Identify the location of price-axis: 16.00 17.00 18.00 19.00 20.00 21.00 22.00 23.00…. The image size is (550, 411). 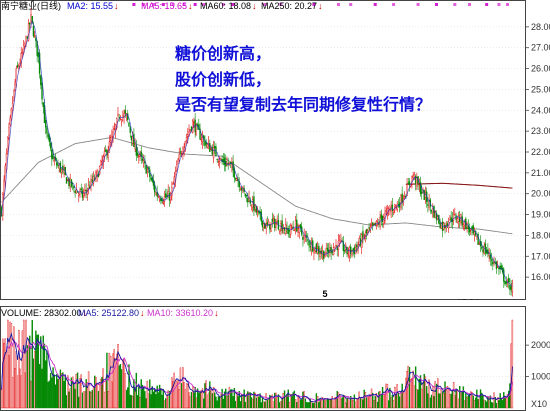
(537, 152).